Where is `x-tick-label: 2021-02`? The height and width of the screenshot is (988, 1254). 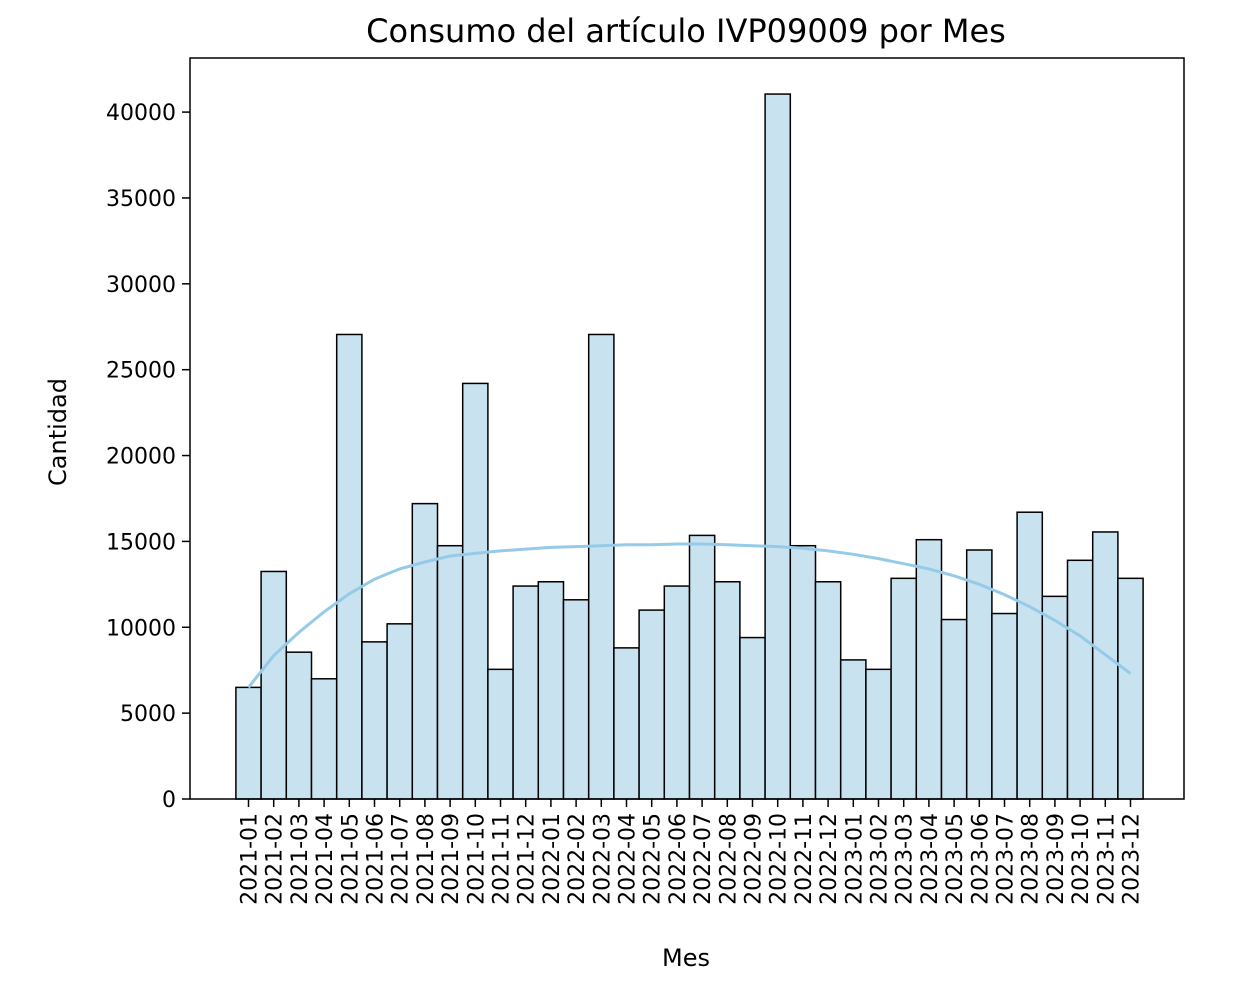
x-tick-label: 2021-02 is located at coordinates (275, 859).